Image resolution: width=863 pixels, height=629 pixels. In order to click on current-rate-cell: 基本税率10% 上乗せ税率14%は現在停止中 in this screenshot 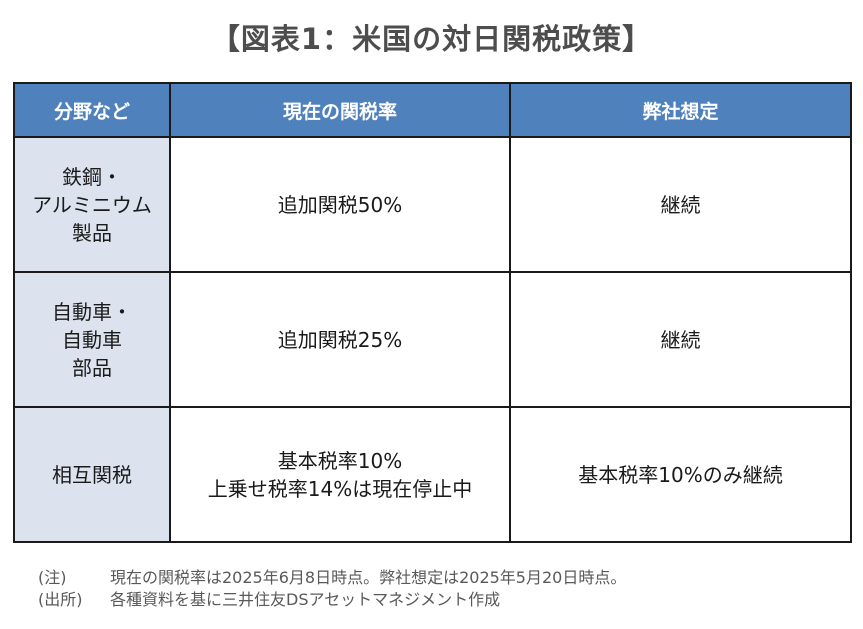, I will do `click(340, 474)`.